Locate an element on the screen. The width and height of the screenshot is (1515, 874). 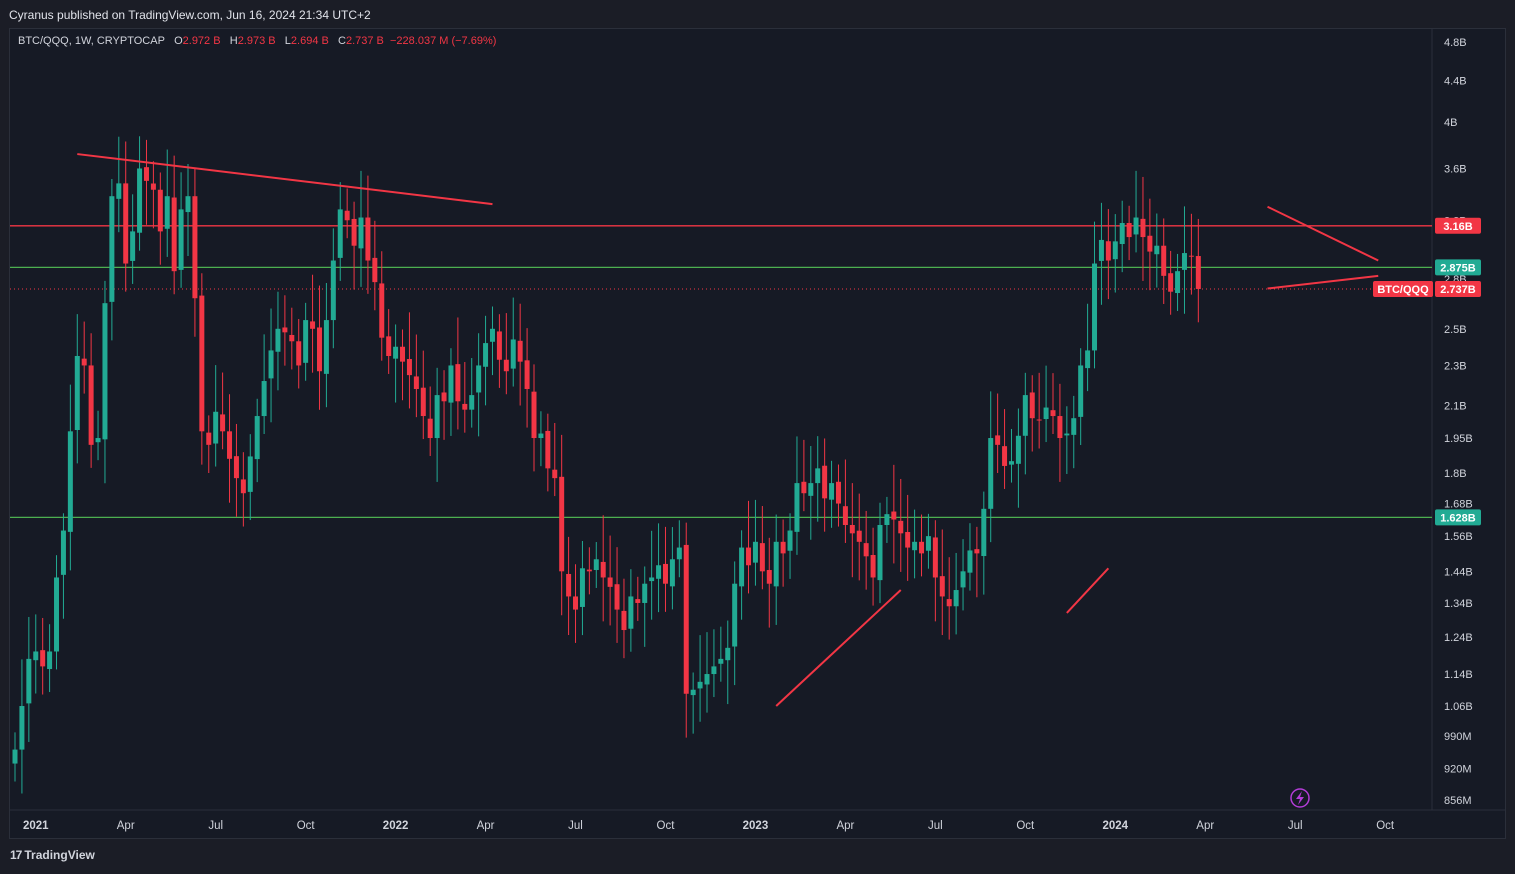
price-tick-label: 1.95B is located at coordinates (1458, 439).